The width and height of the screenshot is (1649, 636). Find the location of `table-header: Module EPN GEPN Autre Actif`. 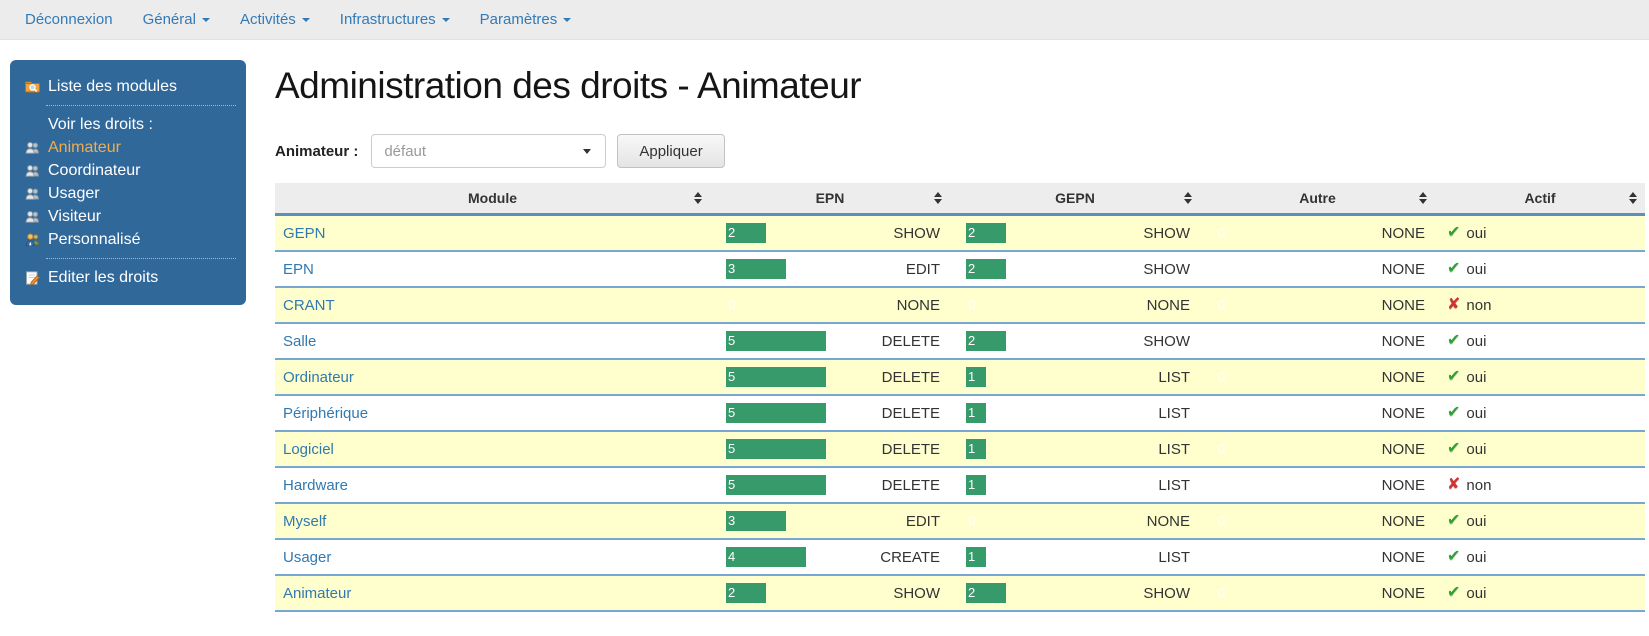

table-header: Module EPN GEPN Autre Actif is located at coordinates (960, 199).